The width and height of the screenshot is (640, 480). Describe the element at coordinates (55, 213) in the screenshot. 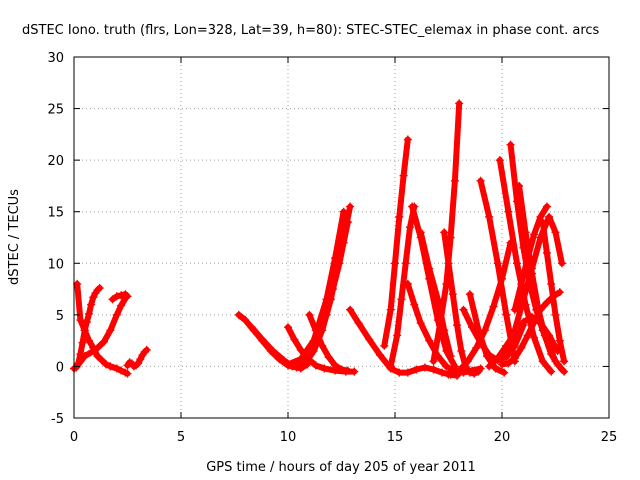

I see `y-tick-label: 15` at that location.